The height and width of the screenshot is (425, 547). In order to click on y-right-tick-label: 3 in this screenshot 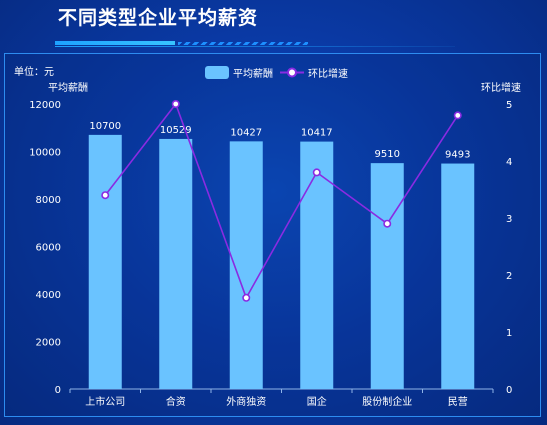, I will do `click(509, 219)`.